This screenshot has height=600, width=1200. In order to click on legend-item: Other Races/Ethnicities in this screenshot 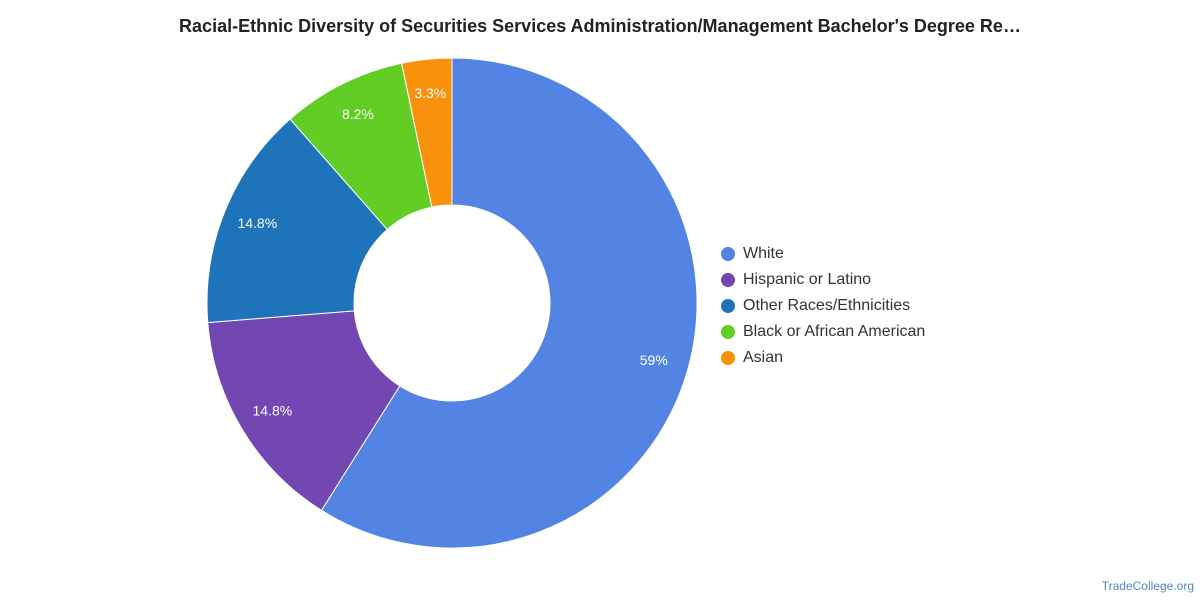, I will do `click(823, 306)`.